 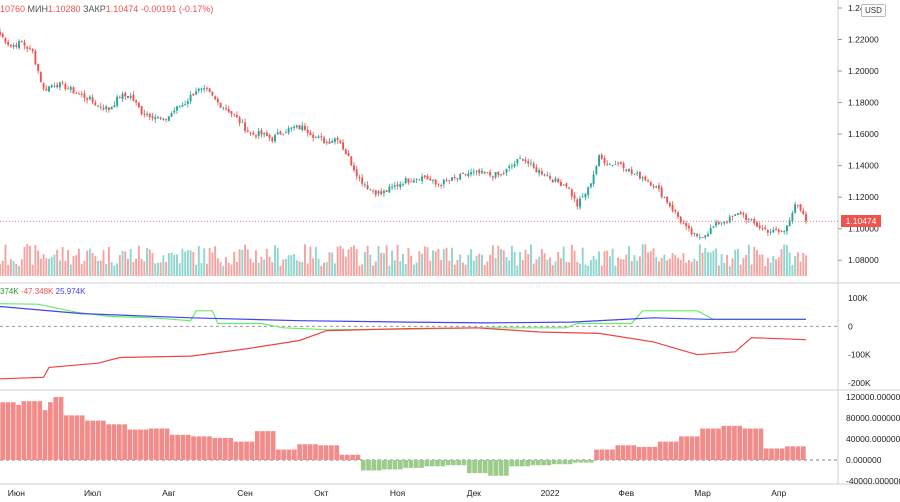 I want to click on low-value: 1.10280, so click(x=64, y=9).